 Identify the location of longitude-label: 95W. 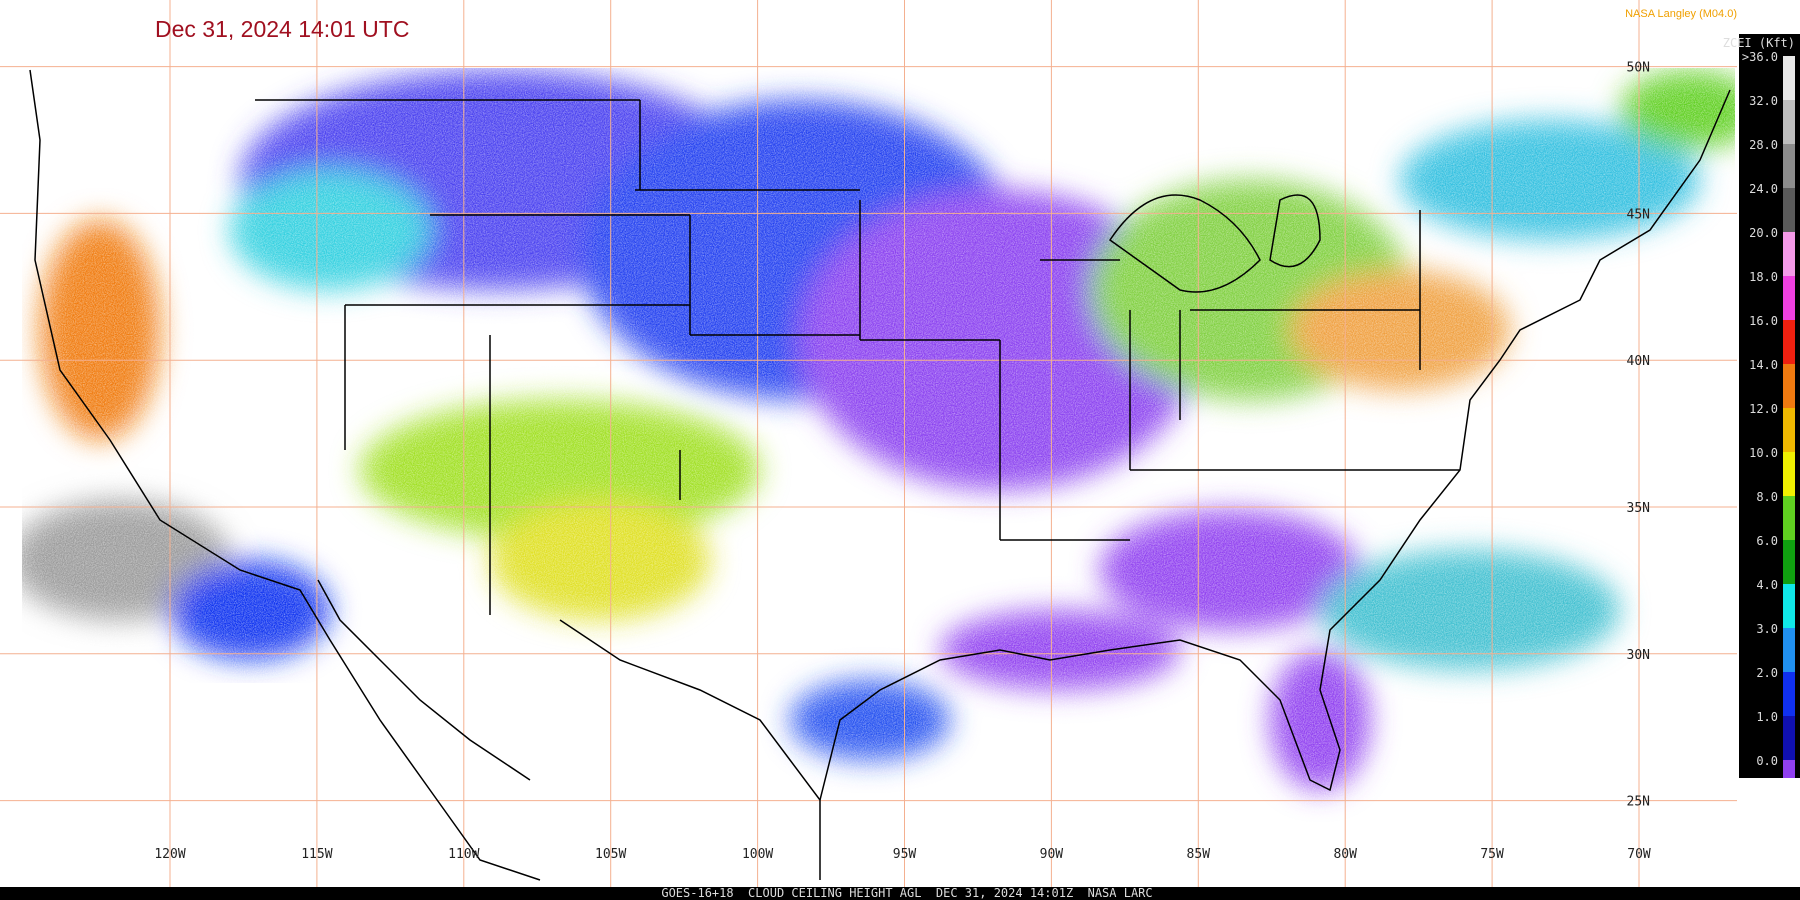
(905, 854).